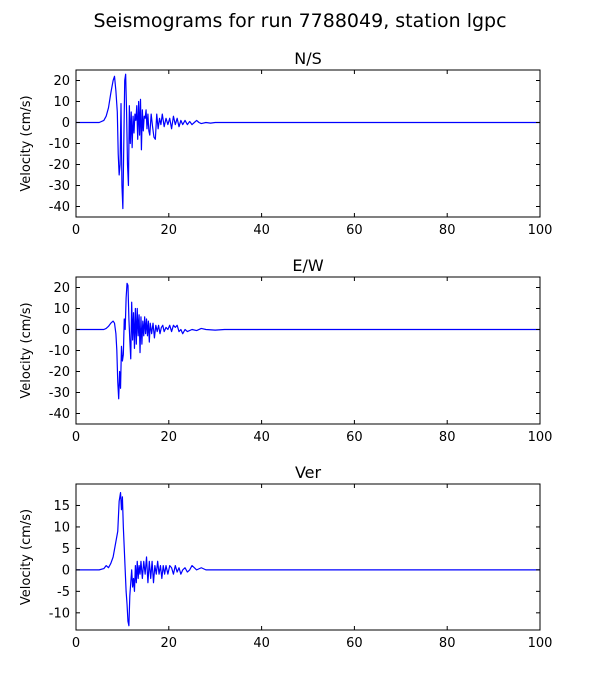 This screenshot has width=600, height=700. I want to click on panel-title-ver: Ver, so click(308, 472).